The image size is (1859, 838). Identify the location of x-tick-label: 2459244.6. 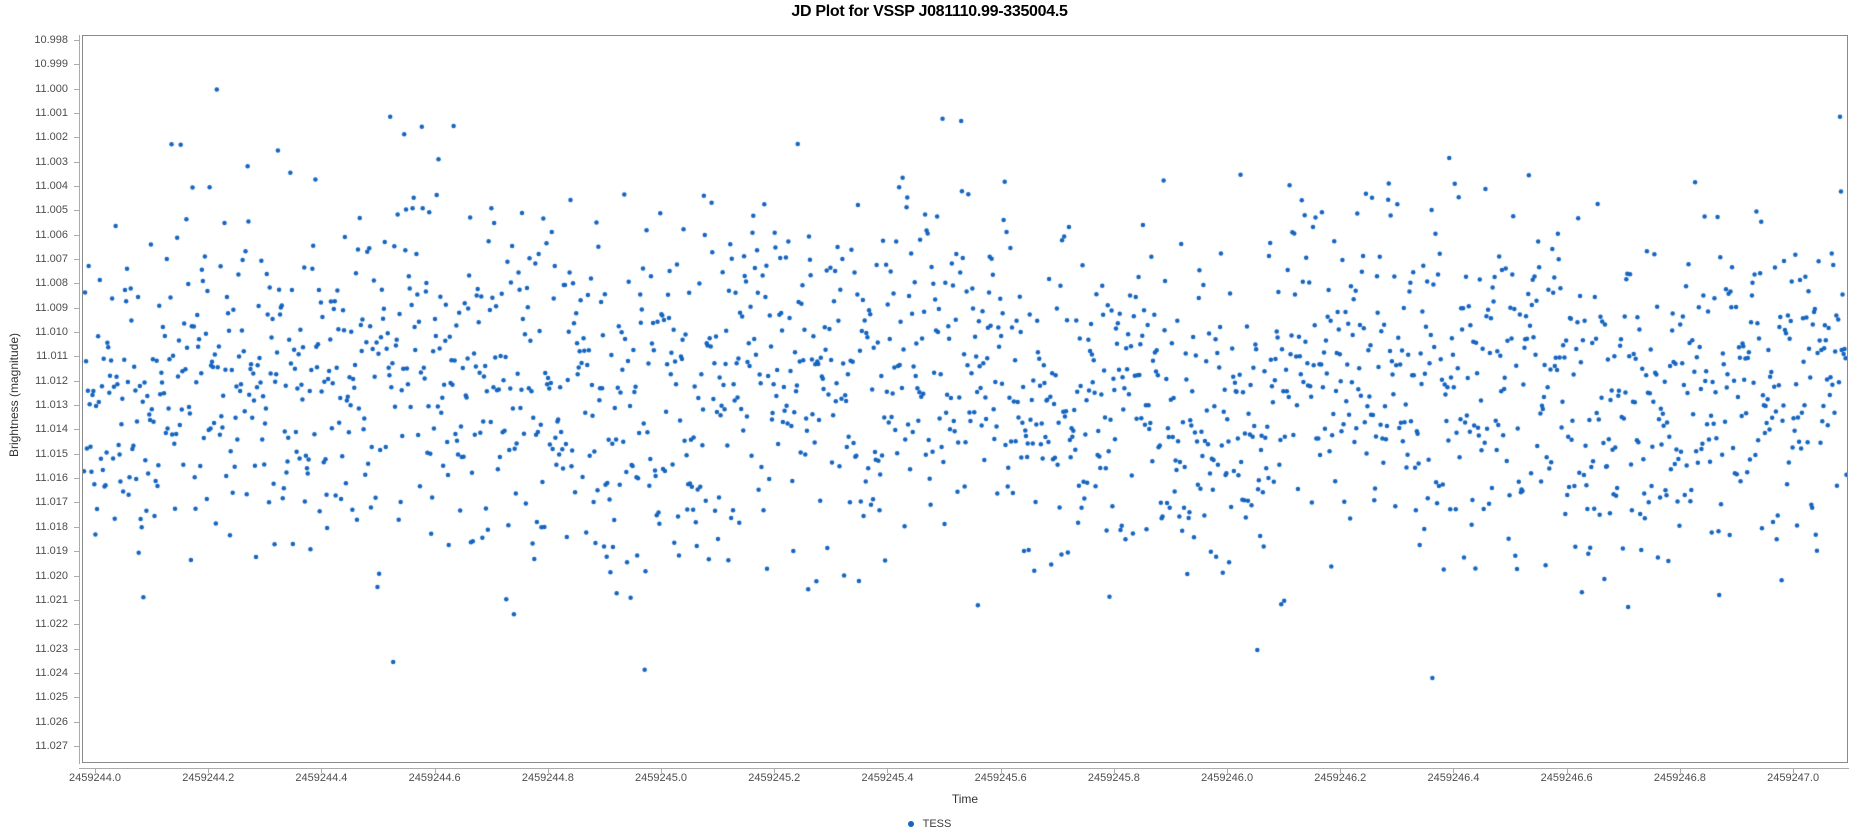
(434, 778).